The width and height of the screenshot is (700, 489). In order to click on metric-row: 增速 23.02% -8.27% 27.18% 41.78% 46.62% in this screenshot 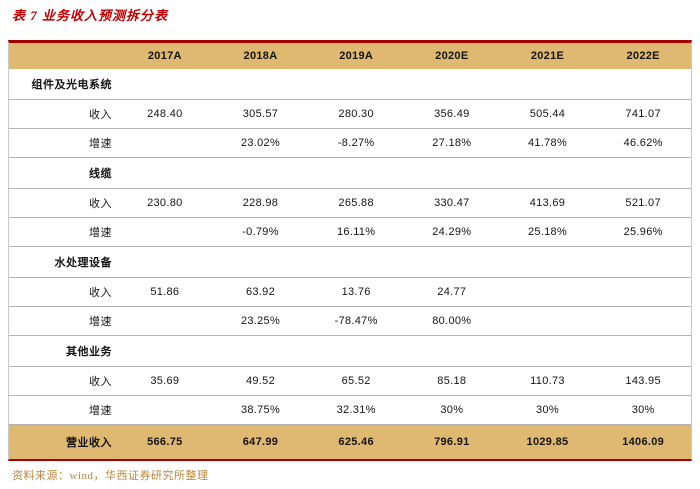, I will do `click(350, 142)`.